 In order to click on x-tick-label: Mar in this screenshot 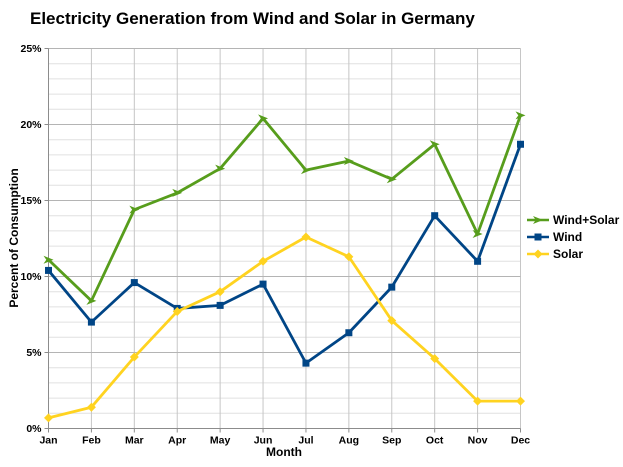, I will do `click(134, 441)`.